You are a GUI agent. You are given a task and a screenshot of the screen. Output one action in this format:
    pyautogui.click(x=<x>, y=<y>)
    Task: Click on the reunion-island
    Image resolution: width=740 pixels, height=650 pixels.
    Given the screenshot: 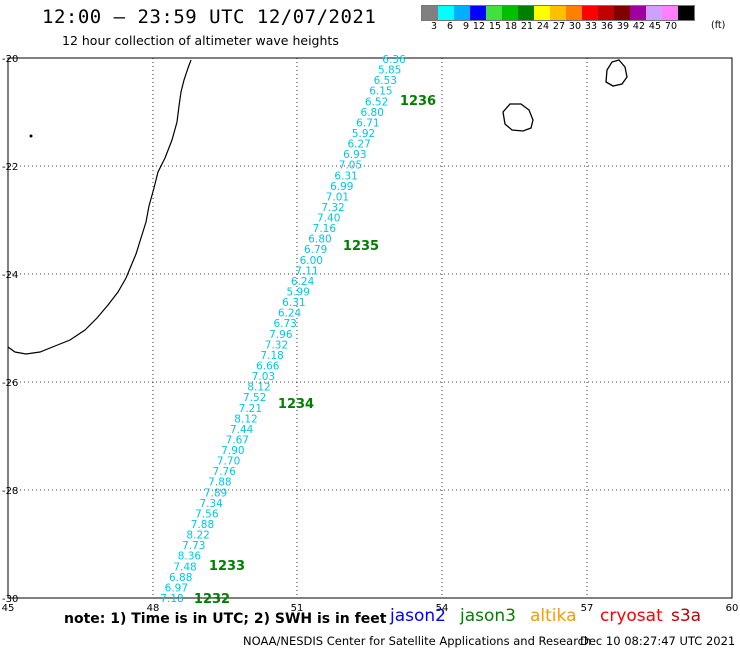 What is the action you would take?
    pyautogui.click(x=518, y=117)
    